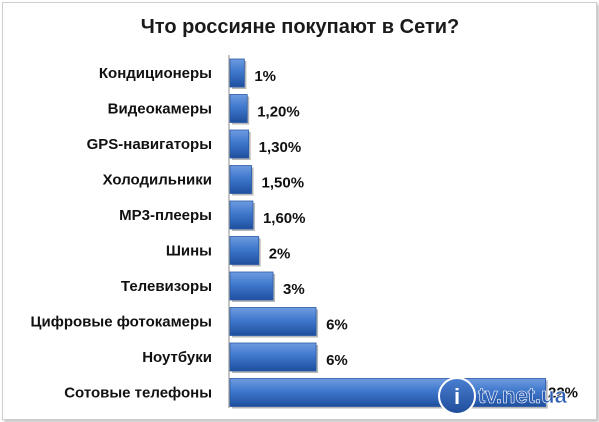 This screenshot has width=599, height=422. I want to click on value-label: 1,20%, so click(278, 112).